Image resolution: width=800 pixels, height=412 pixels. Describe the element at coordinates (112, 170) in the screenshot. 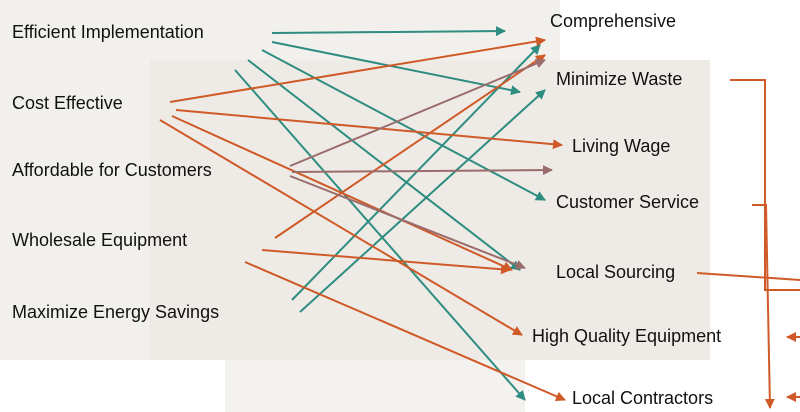

I see `node-label: Affordable for Customers` at that location.